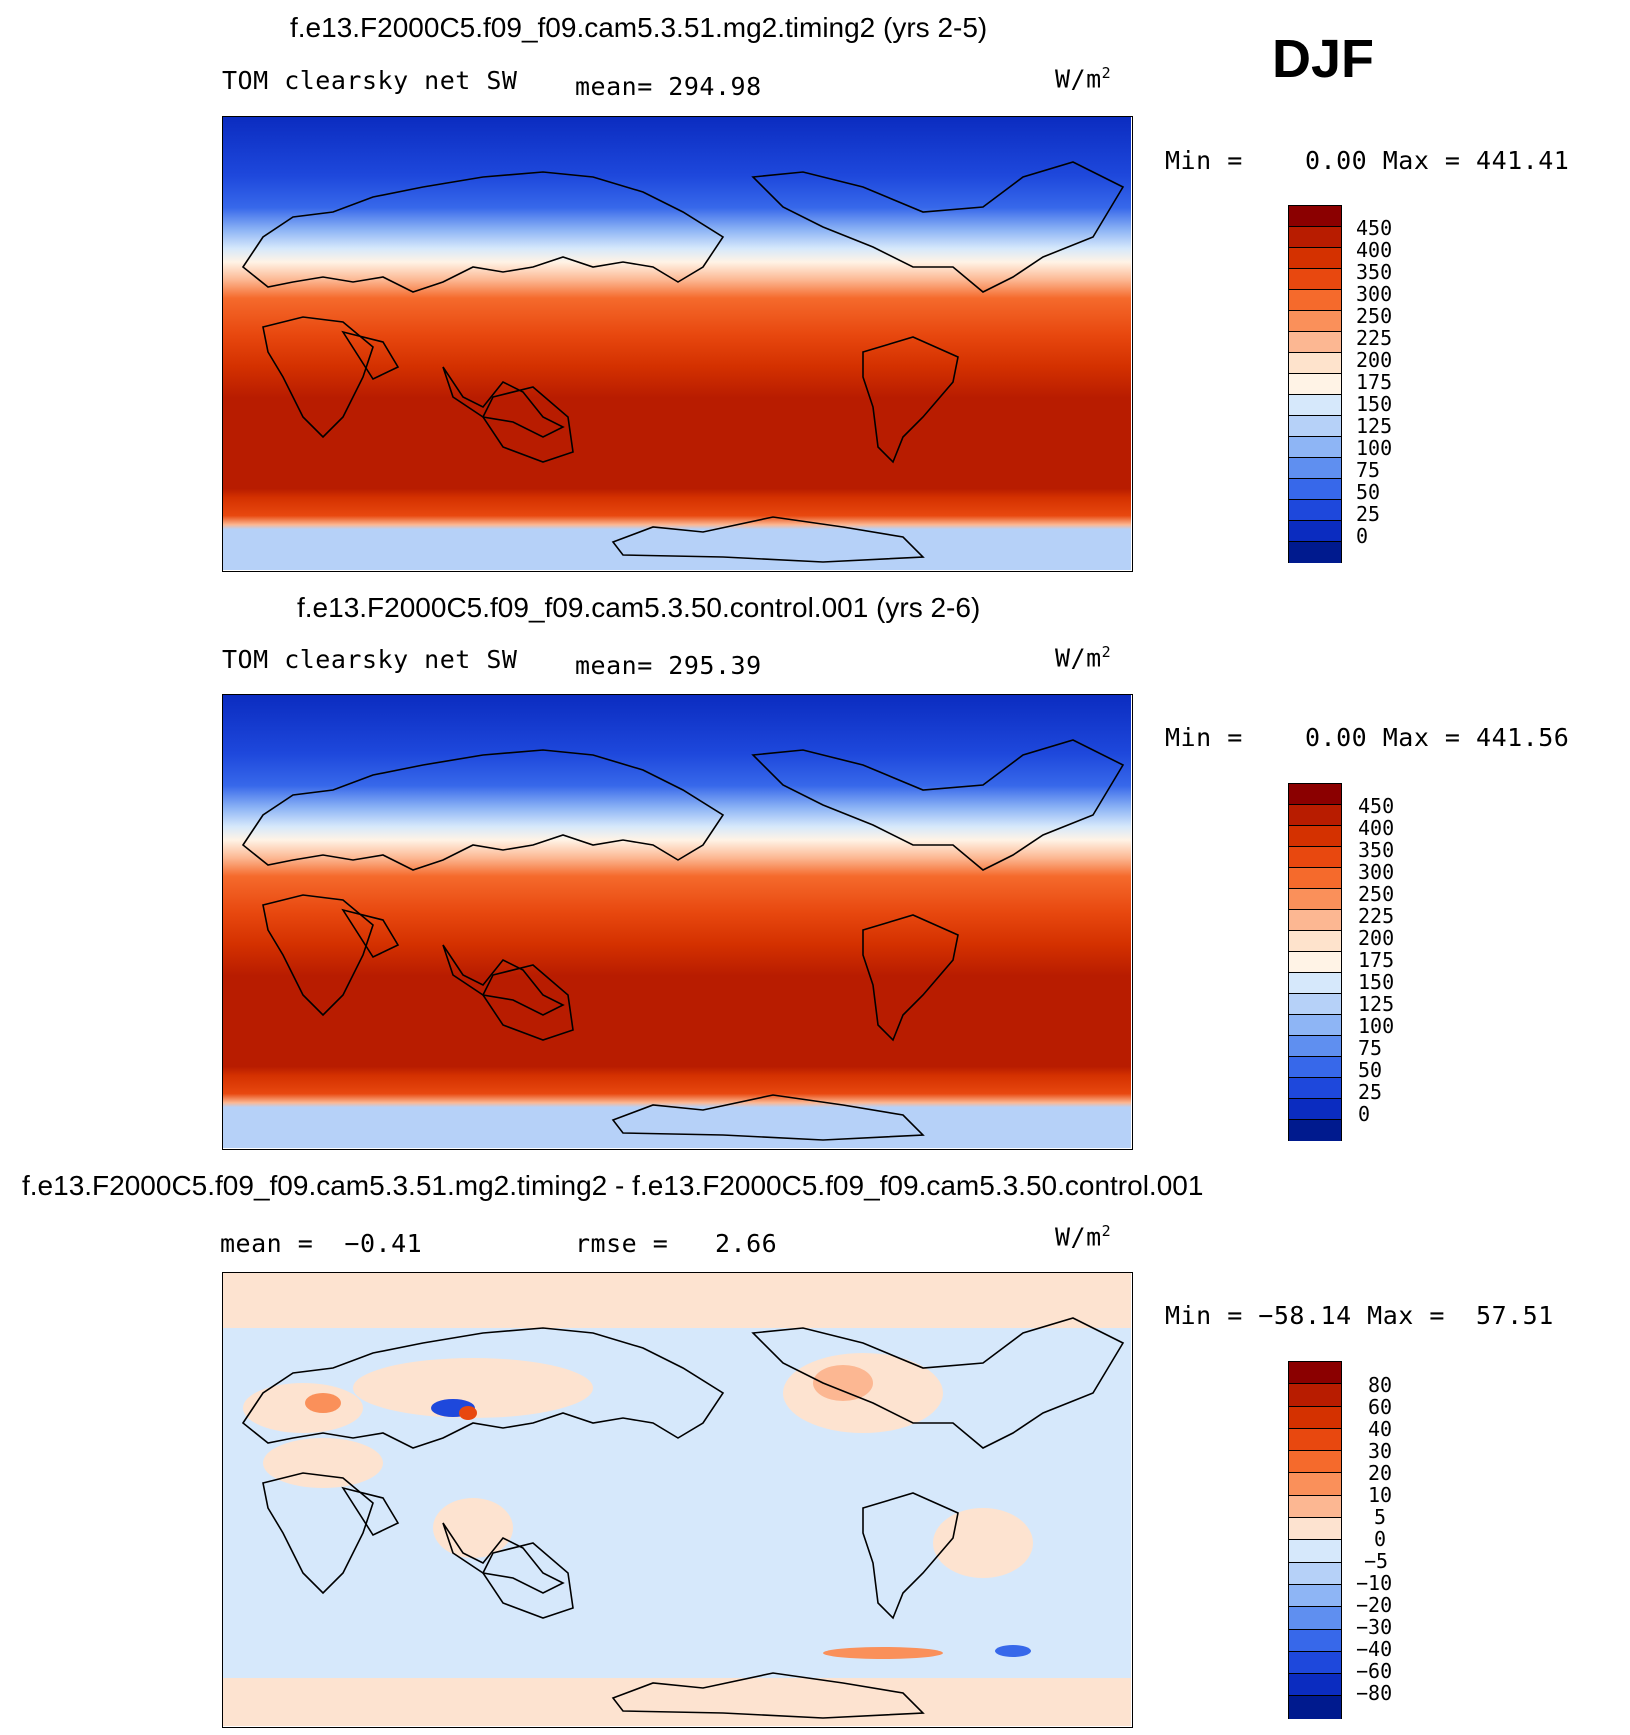 Image resolution: width=1630 pixels, height=1735 pixels. Describe the element at coordinates (370, 80) in the screenshot. I see `panel1-variable-label: TOM clearsky net SW` at that location.